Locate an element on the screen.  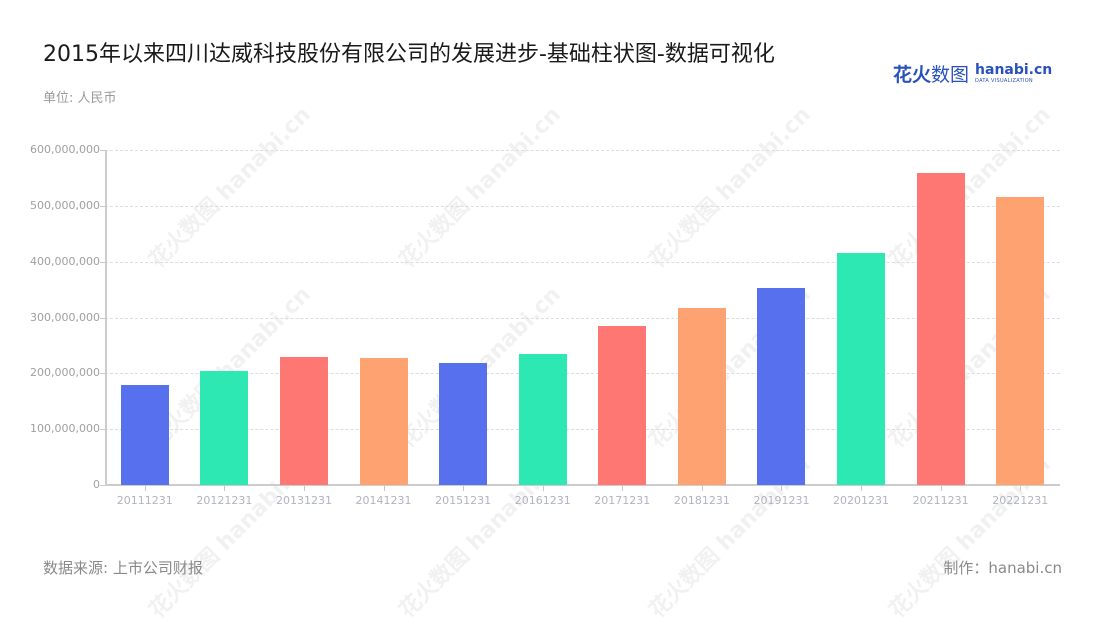
x-tick-label: 20151231 is located at coordinates (463, 500).